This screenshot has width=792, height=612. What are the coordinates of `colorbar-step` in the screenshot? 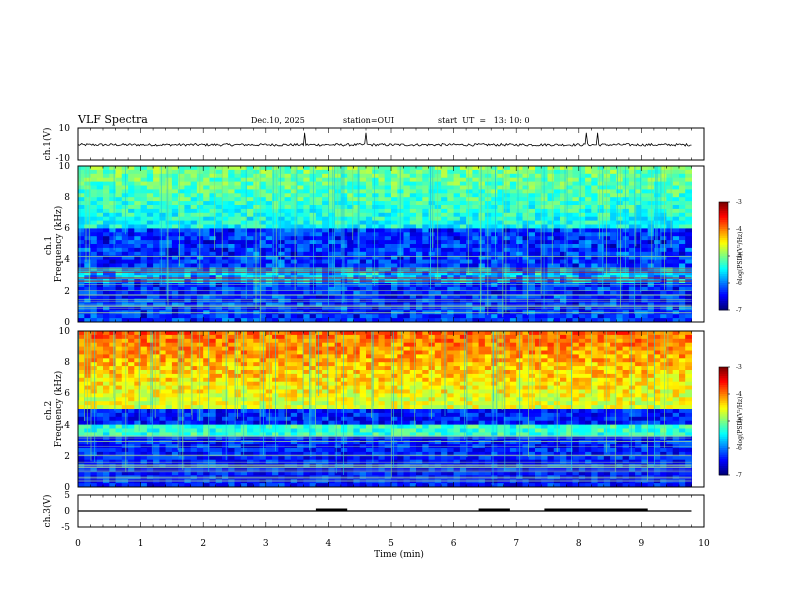 It's located at (723, 298).